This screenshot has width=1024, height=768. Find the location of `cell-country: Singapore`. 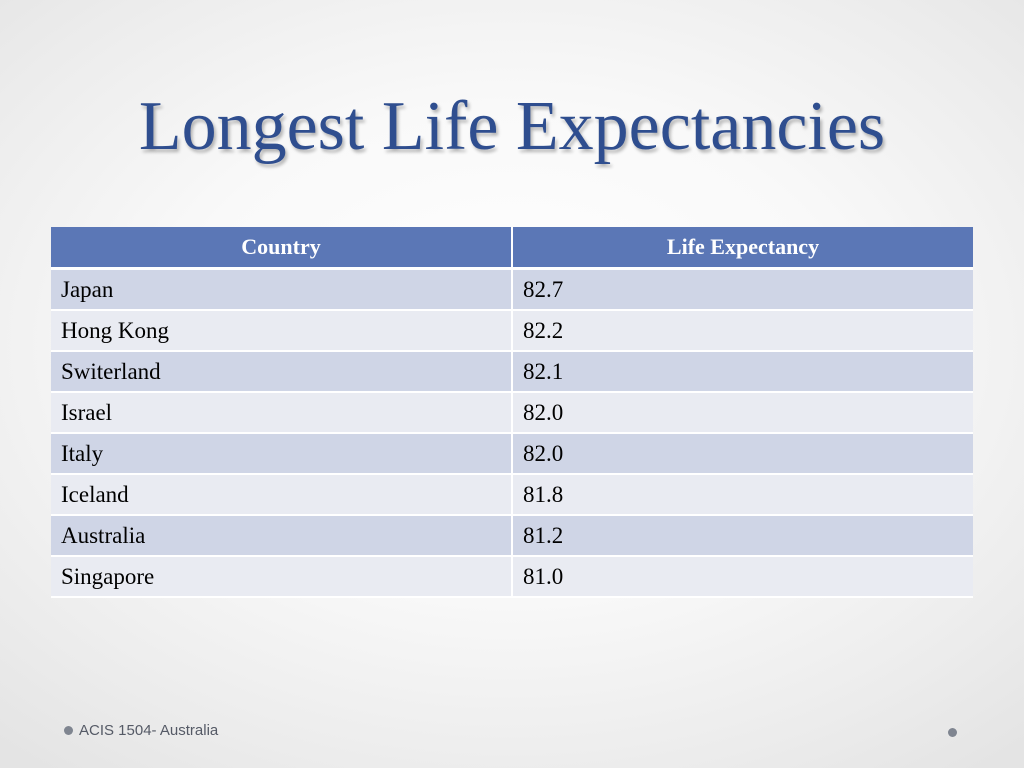

cell-country: Singapore is located at coordinates (282, 577).